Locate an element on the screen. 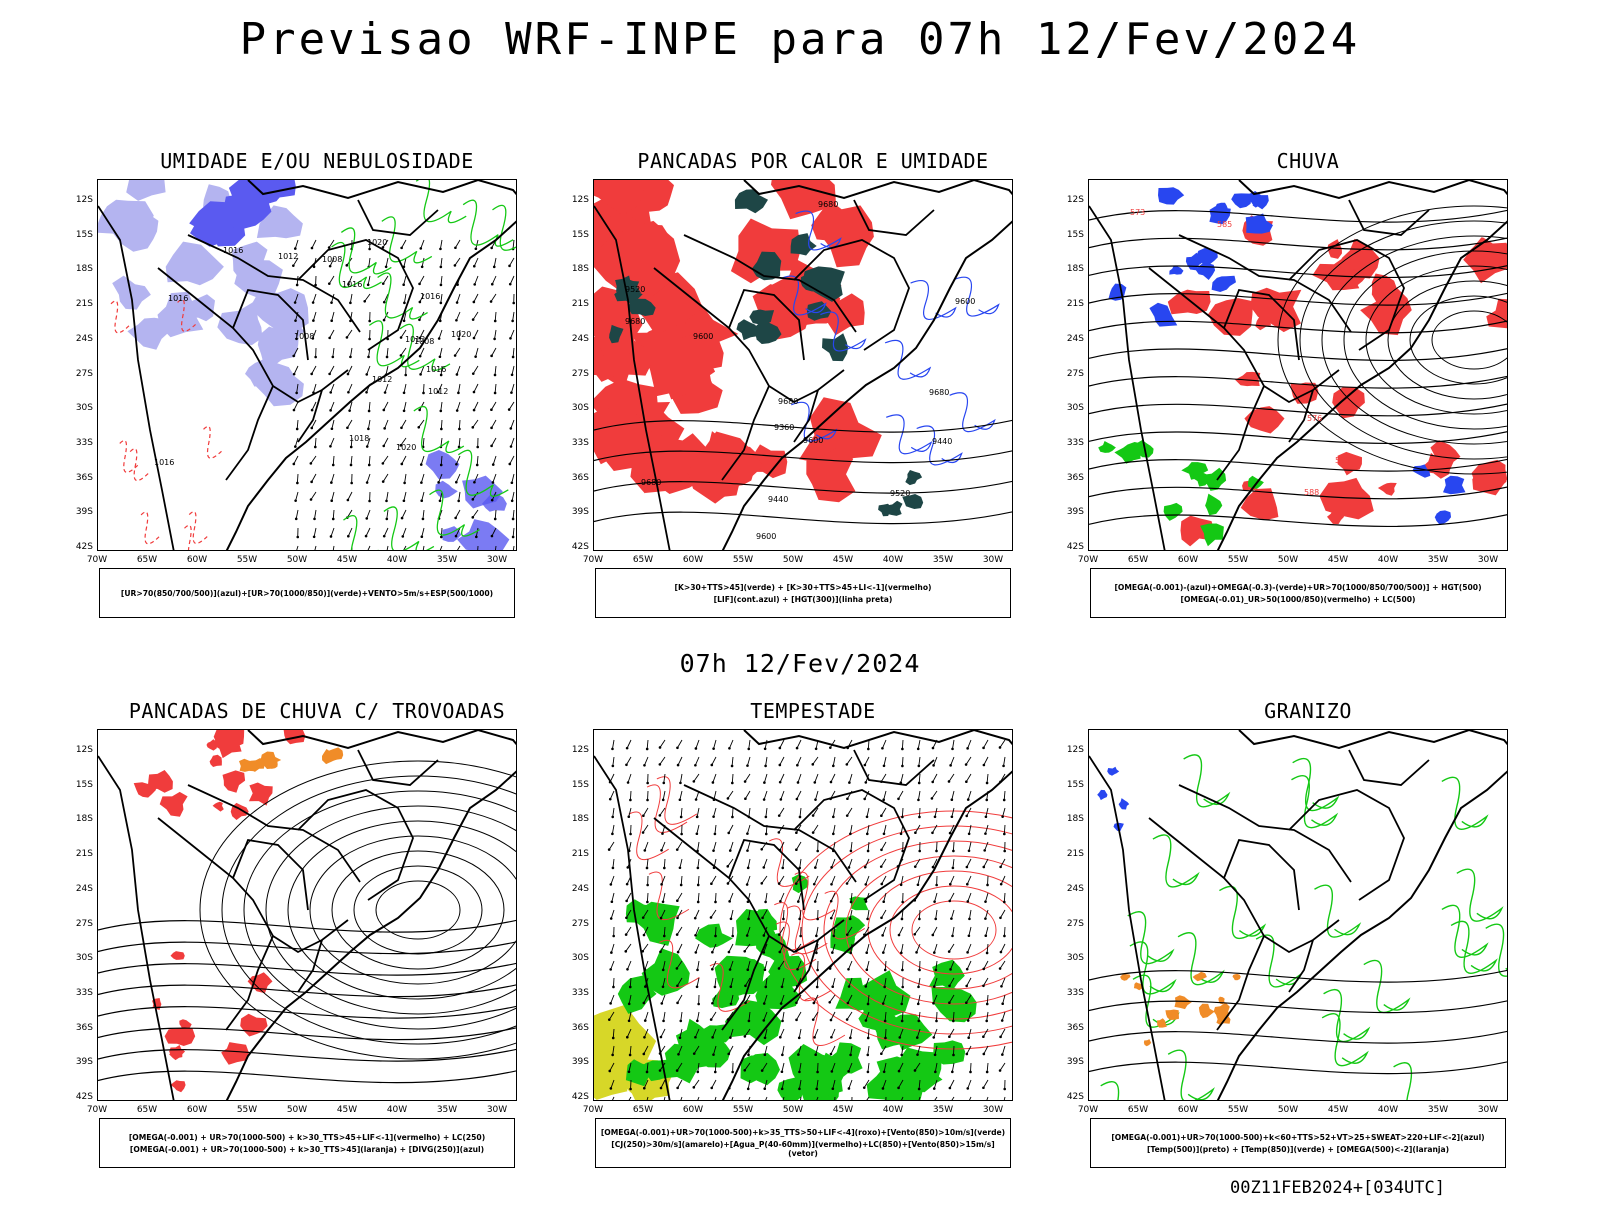 Image resolution: width=1600 pixels, height=1209 pixels. humidity-patch-blue is located at coordinates (483, 535).